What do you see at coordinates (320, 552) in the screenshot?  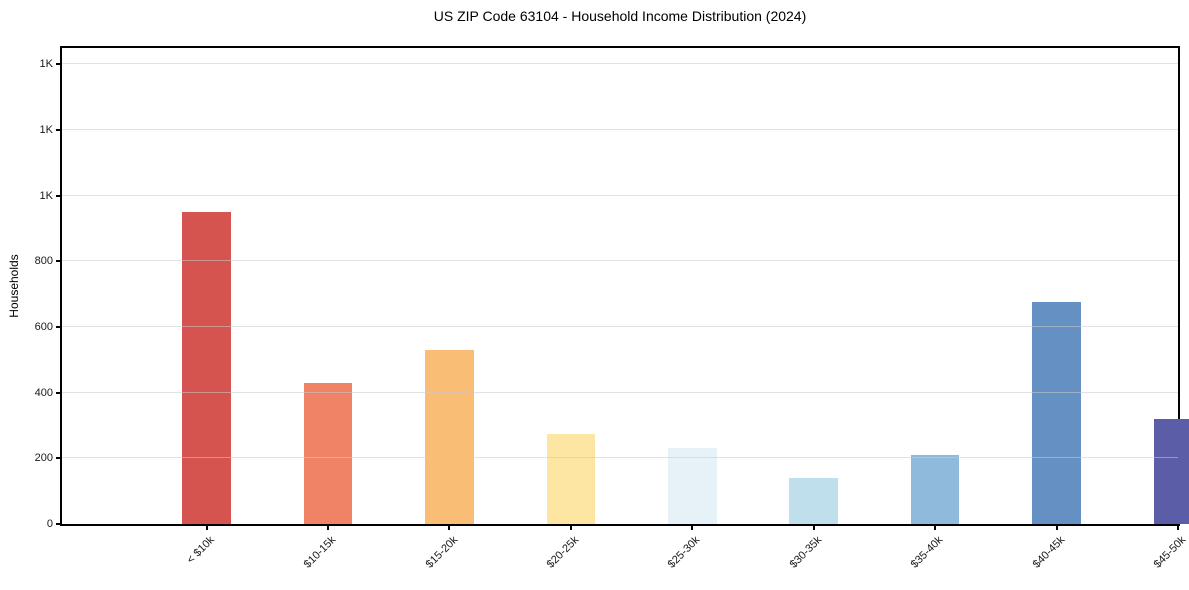 I see `x-tick-label: $10-15k` at bounding box center [320, 552].